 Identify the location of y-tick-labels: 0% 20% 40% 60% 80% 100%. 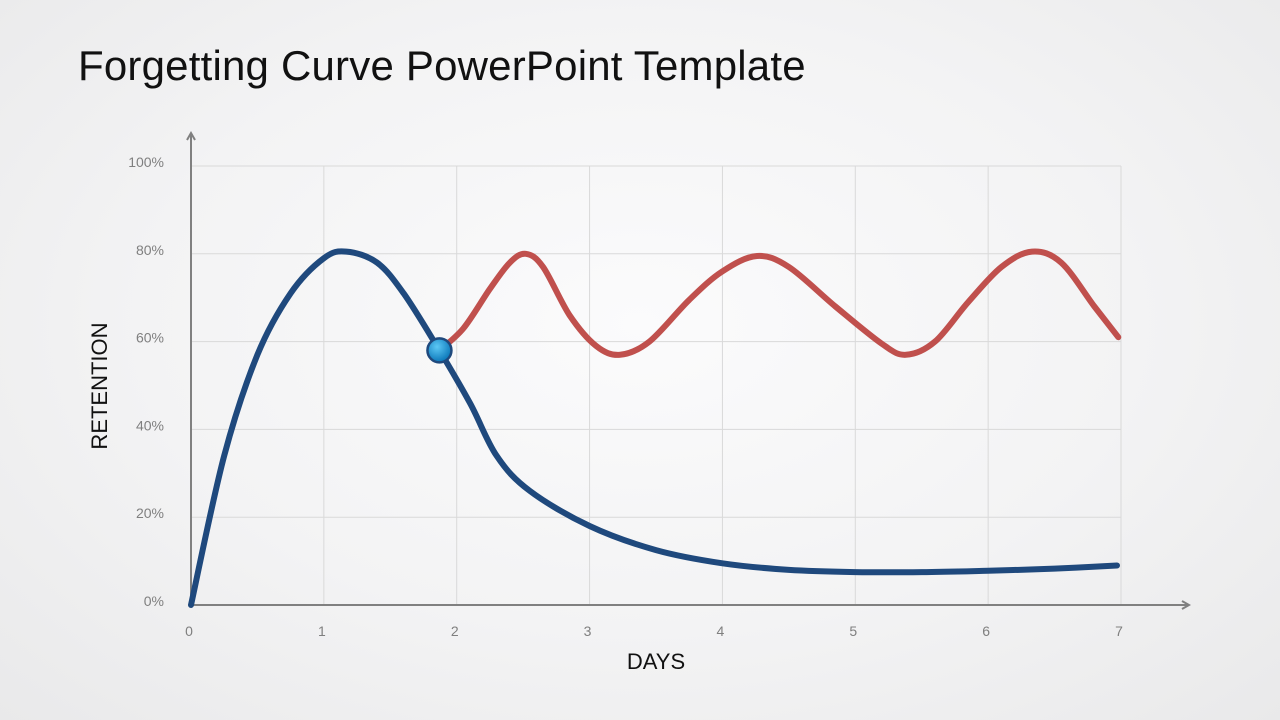
(146, 381).